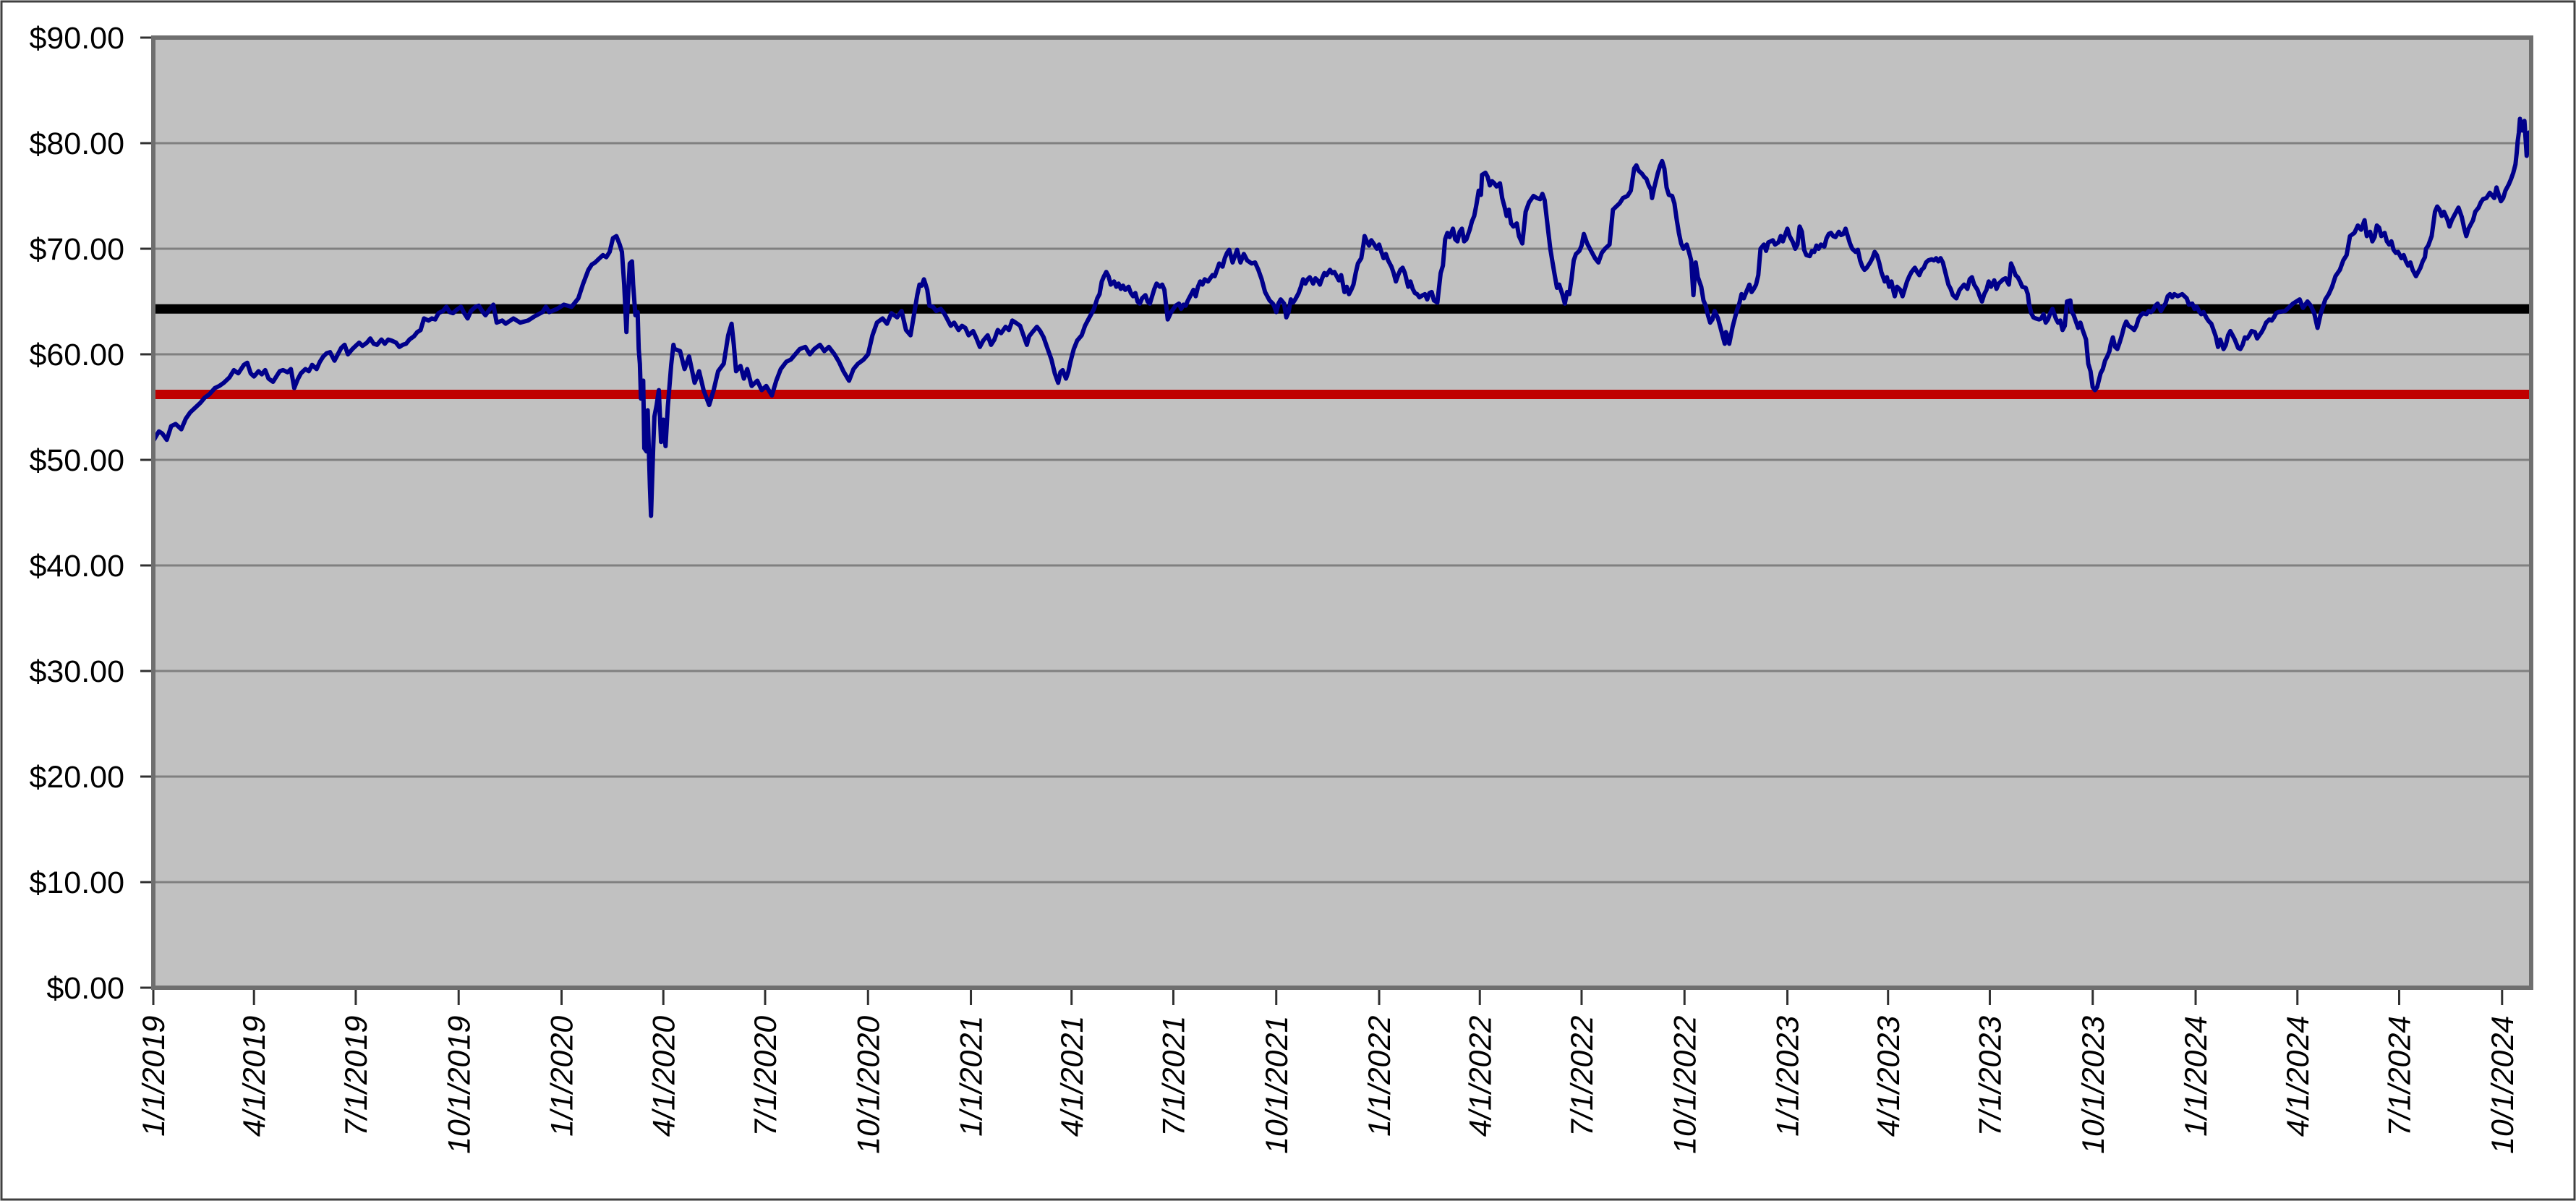 The height and width of the screenshot is (1201, 2576). I want to click on y-tick-label: $0.00, so click(85, 988).